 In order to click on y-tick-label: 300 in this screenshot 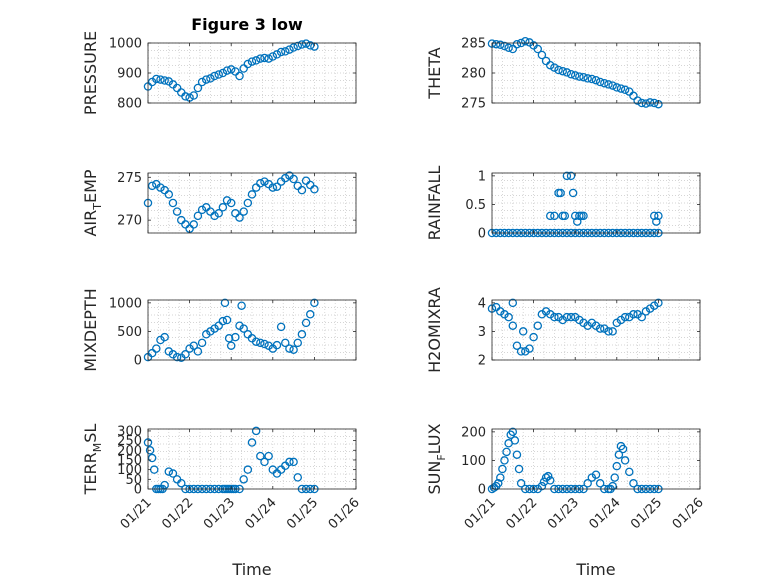, I will do `click(129, 431)`.